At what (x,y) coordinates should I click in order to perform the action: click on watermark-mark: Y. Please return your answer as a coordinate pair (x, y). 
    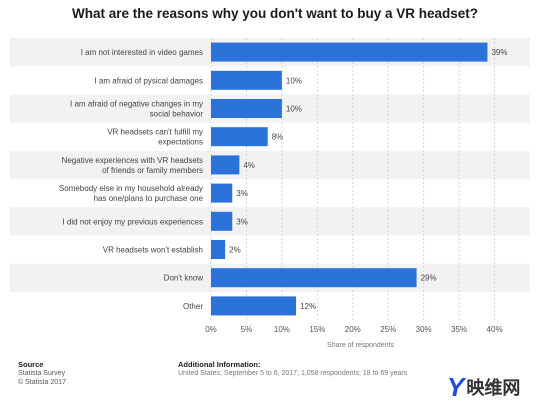
    Looking at the image, I should click on (456, 387).